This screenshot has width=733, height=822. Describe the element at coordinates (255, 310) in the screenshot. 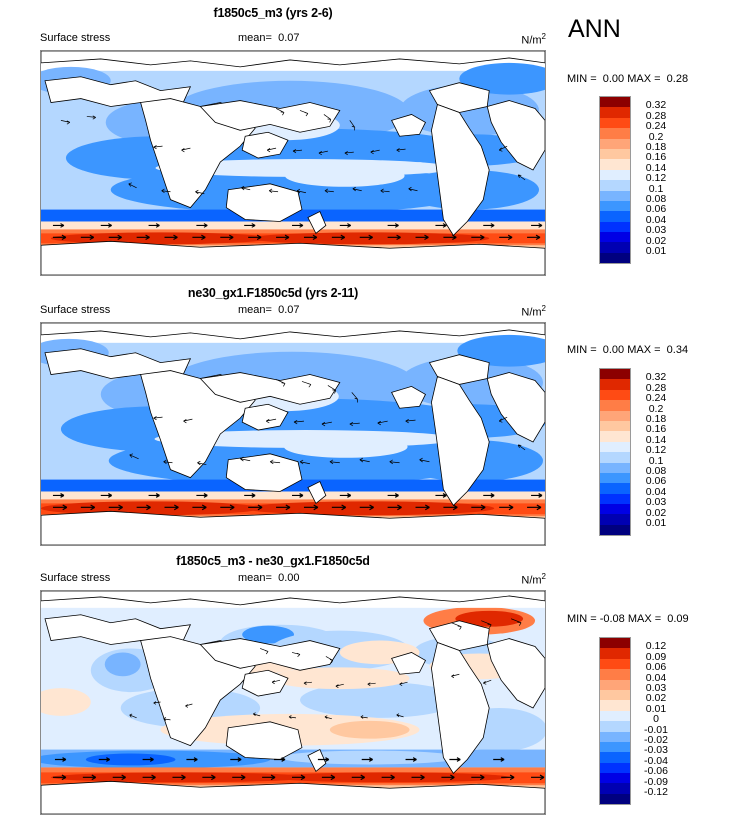

I see `panel-2-mean-label: mean=` at that location.